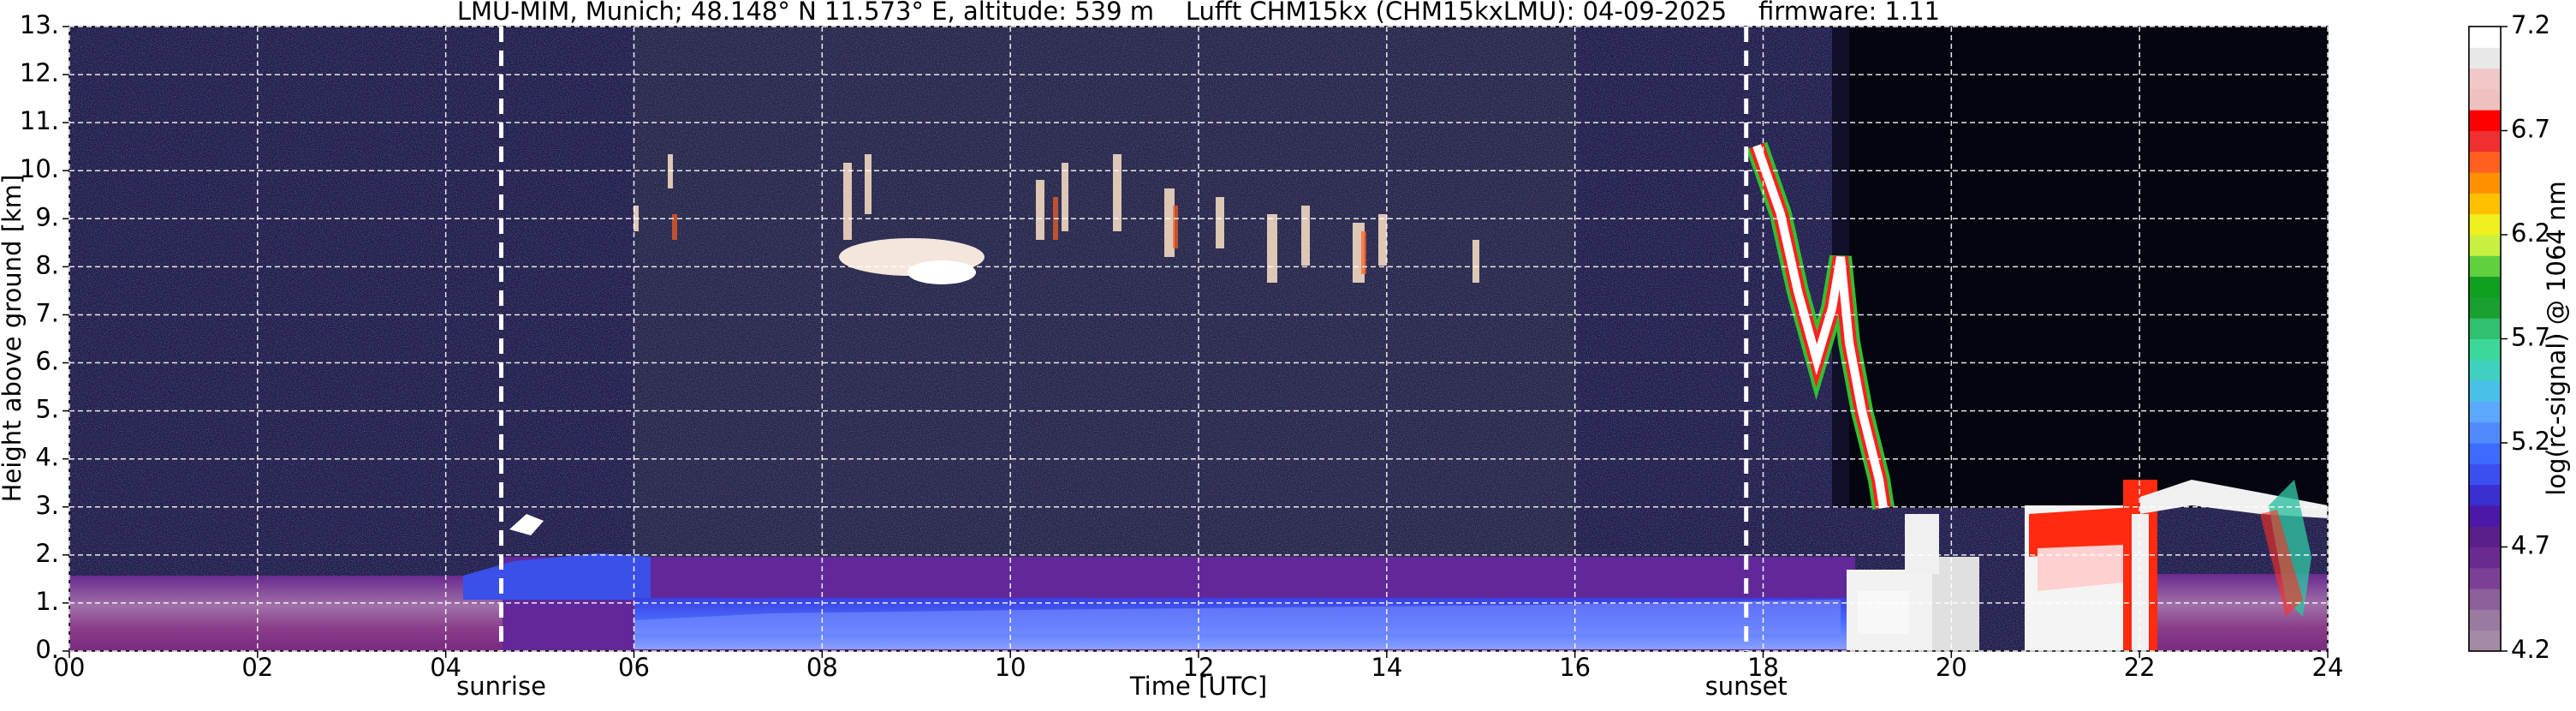 The height and width of the screenshot is (711, 2576). I want to click on y-tick-label: 5., so click(47, 410).